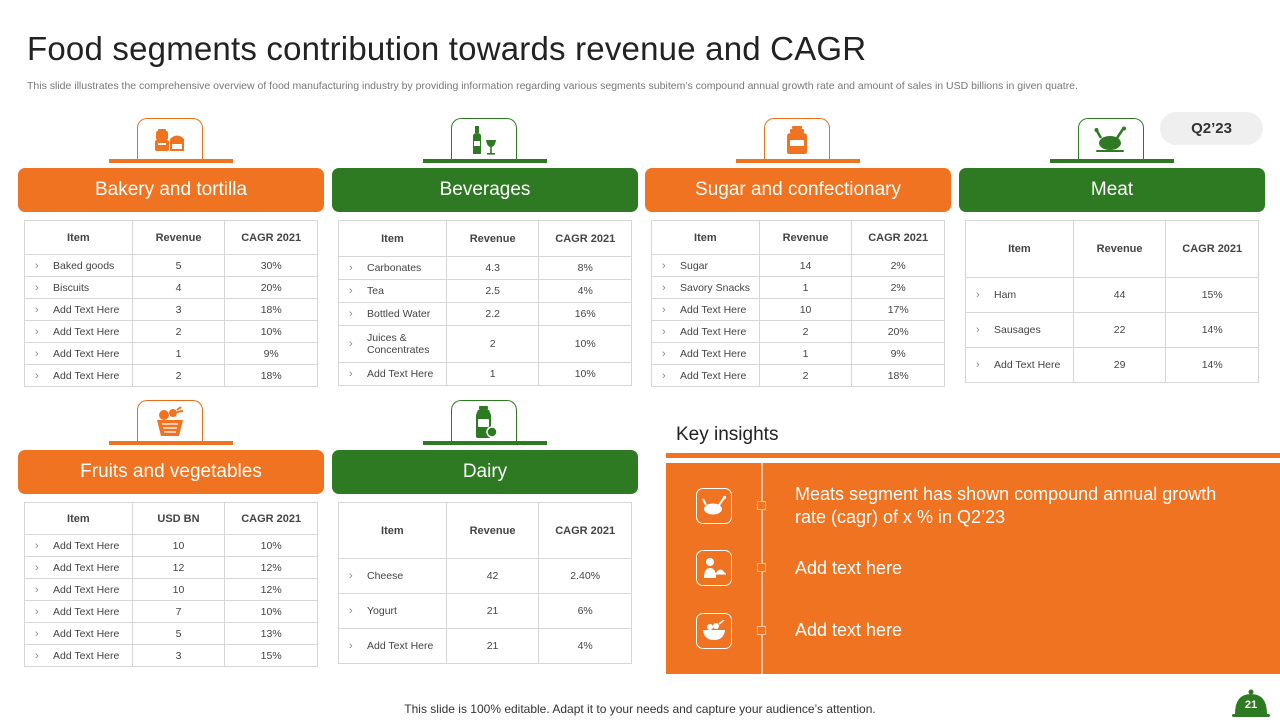  I want to click on table-row: › Sausages 22 14%, so click(1112, 330).